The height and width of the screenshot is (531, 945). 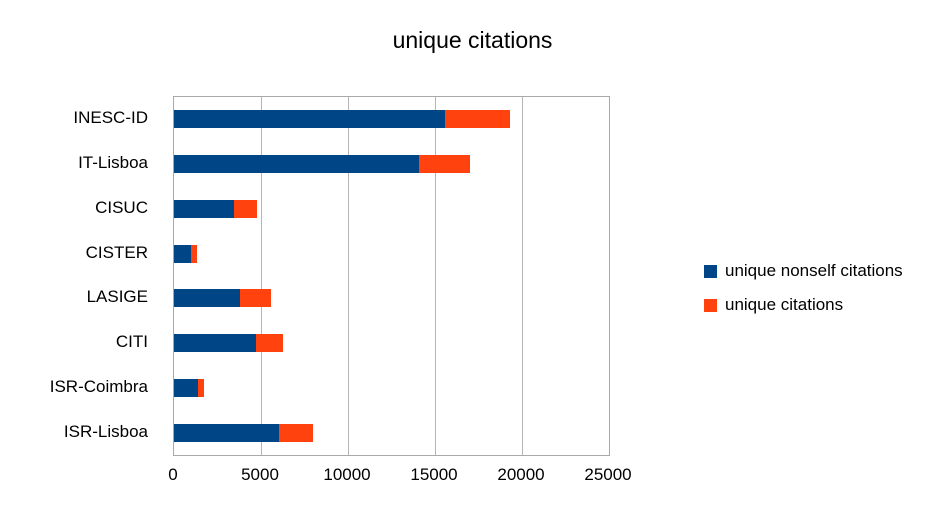 I want to click on x-tick-label: 0, so click(x=173, y=474).